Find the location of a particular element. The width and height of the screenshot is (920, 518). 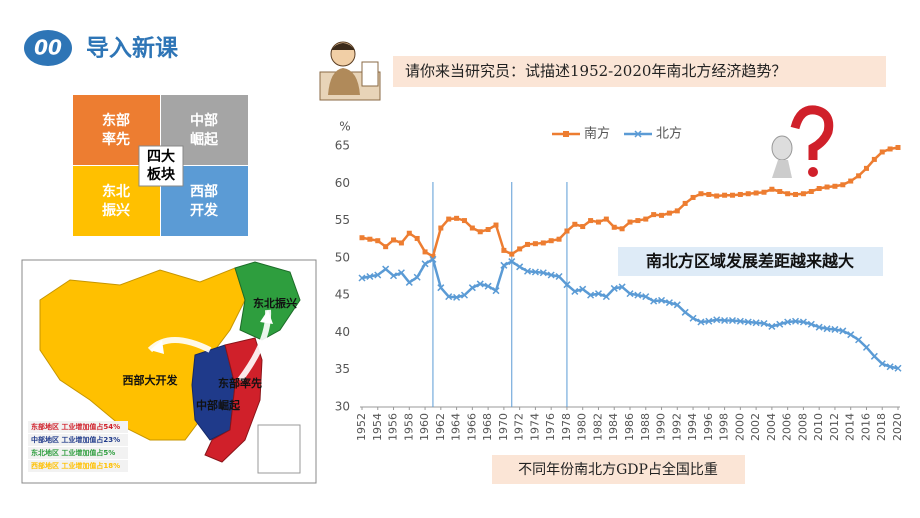

x-tick-label: 1972 is located at coordinates (519, 427).